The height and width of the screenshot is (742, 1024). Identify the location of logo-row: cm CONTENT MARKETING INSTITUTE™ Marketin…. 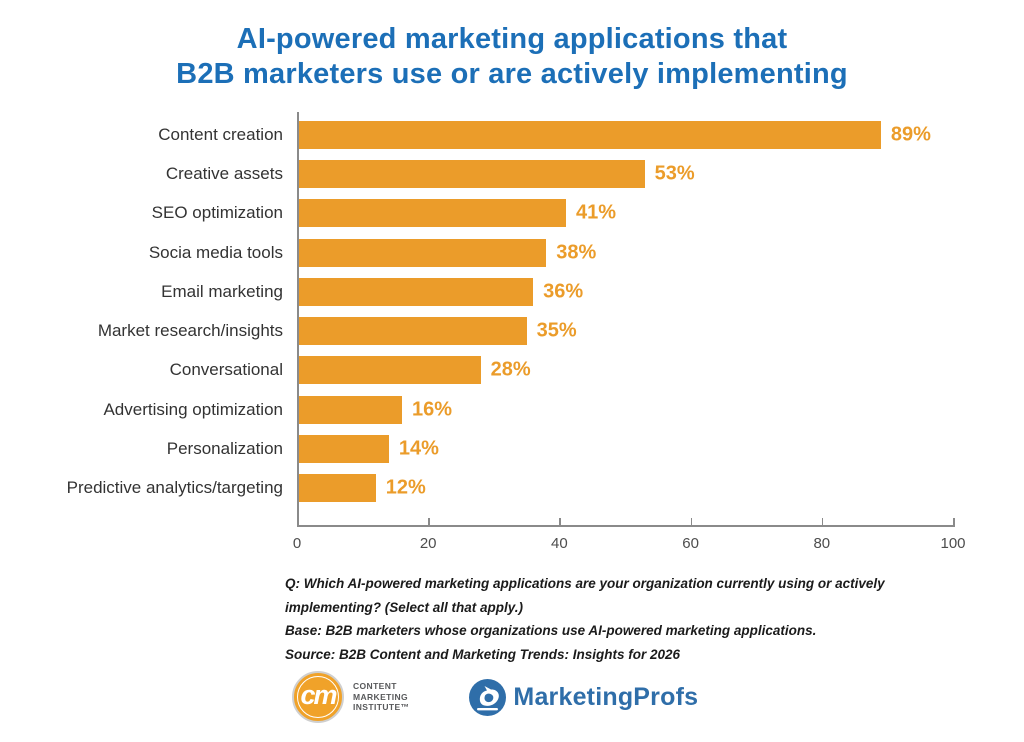
(495, 697).